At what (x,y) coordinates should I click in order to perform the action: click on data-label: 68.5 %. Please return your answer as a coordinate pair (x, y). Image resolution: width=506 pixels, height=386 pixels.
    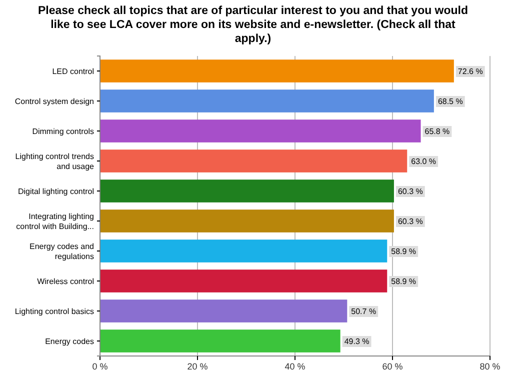
    Looking at the image, I should click on (450, 101).